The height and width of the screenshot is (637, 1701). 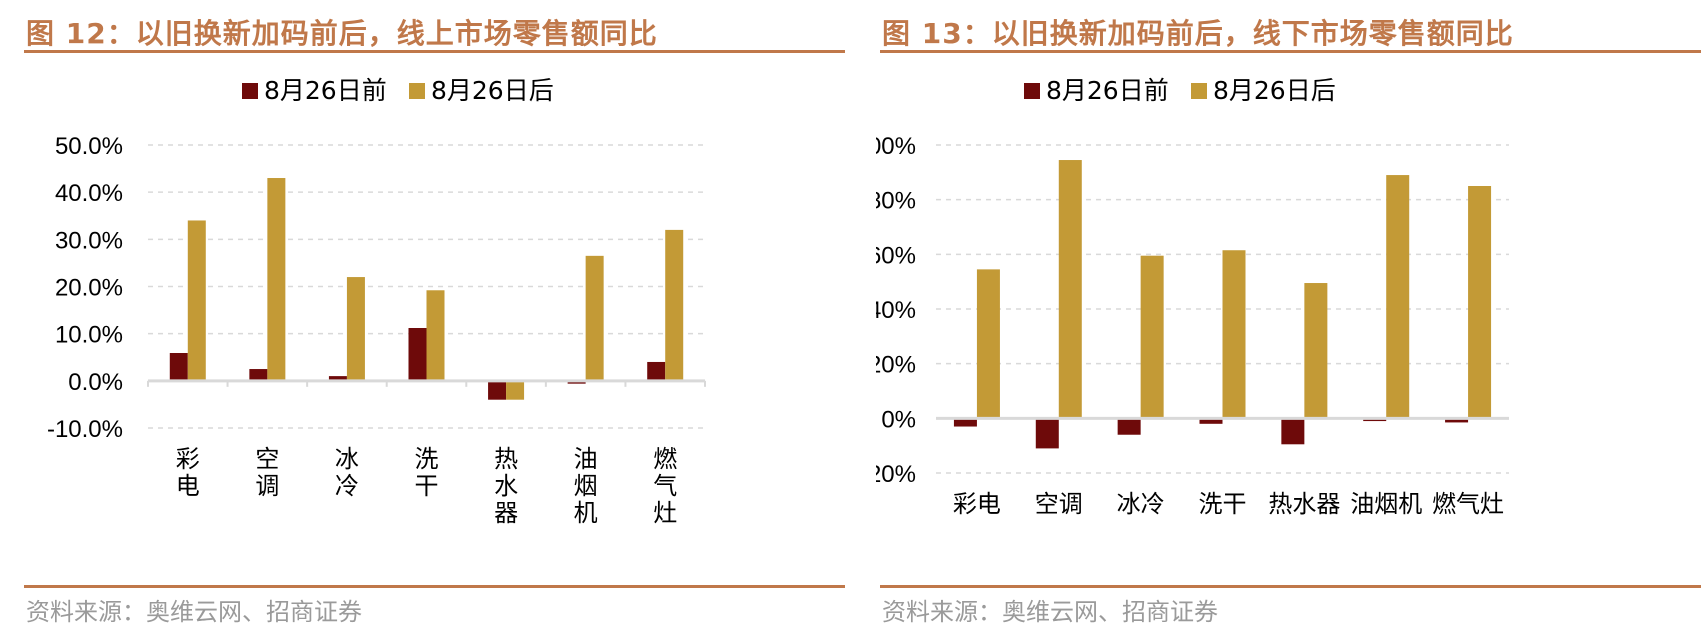 What do you see at coordinates (1050, 612) in the screenshot?
I see `figure-13-source: 资料来源：奥维云网、招商证券` at bounding box center [1050, 612].